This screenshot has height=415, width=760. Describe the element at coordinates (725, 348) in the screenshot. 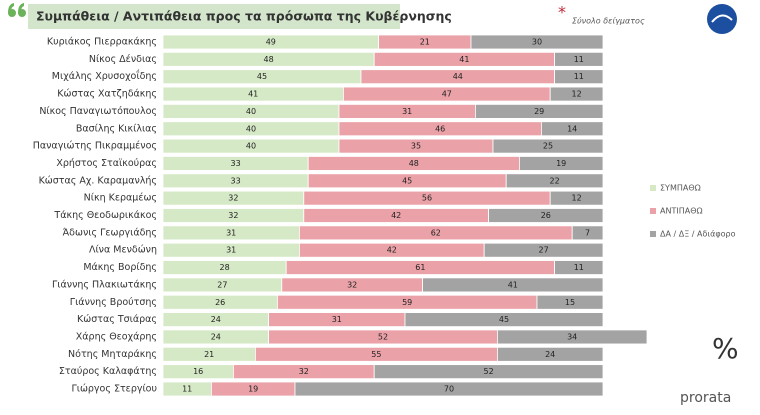

I see `brand-symbol: %` at that location.